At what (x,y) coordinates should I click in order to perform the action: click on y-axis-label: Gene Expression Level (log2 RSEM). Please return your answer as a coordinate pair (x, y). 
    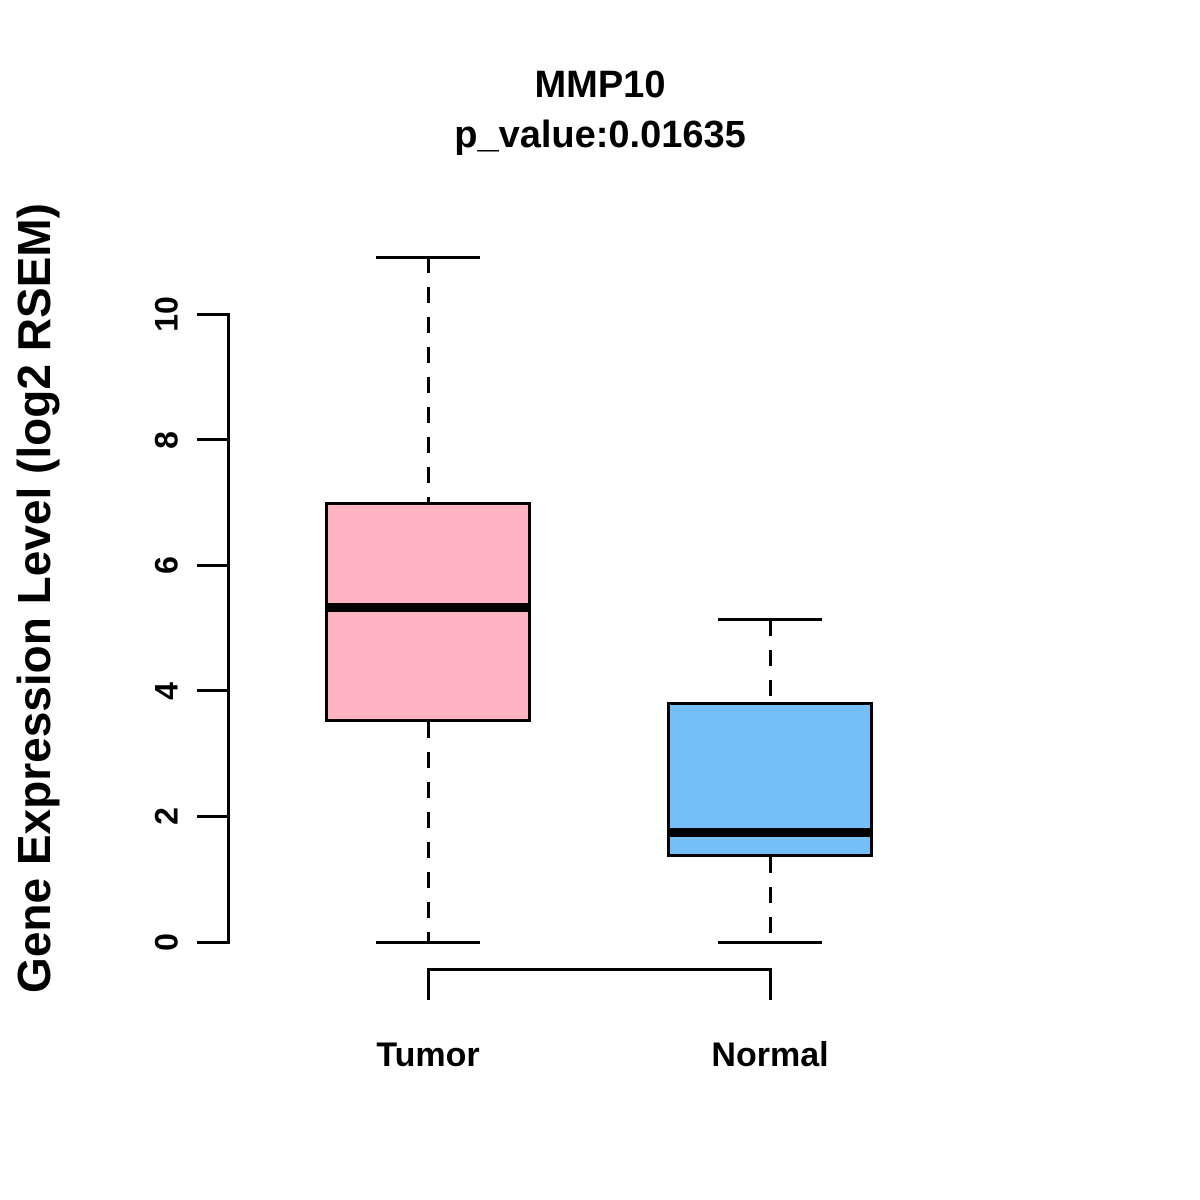
    Looking at the image, I should click on (34, 598).